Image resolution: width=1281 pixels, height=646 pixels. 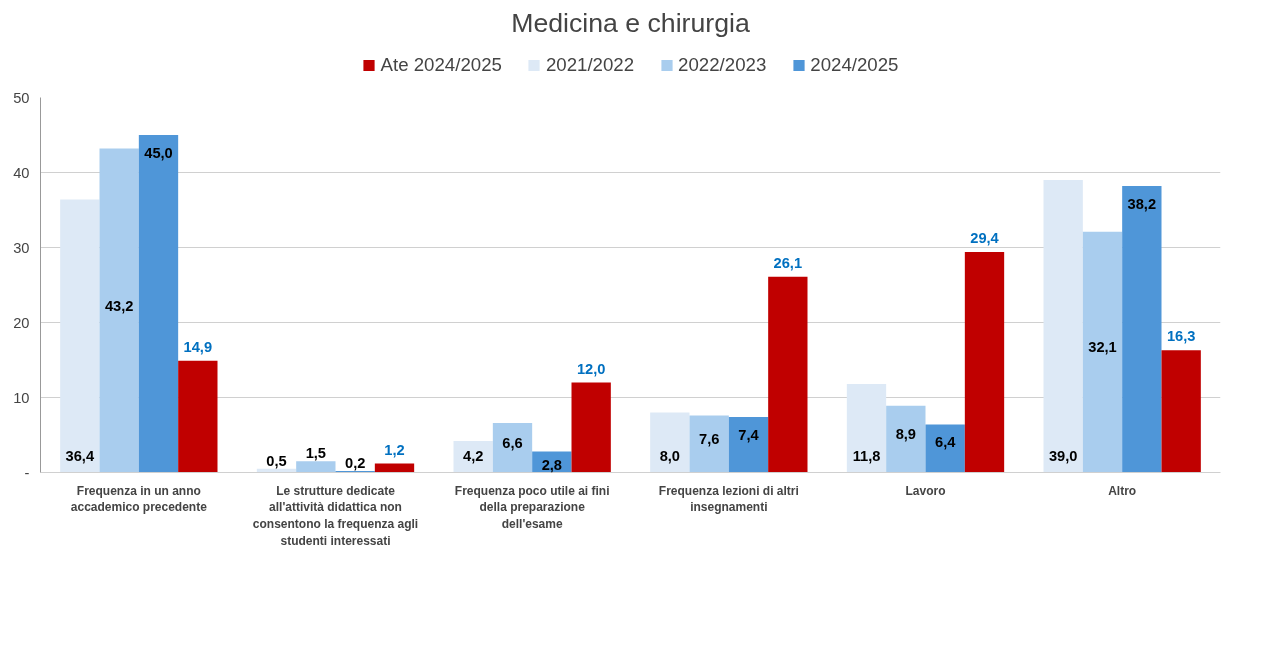 I want to click on legend-label: Ate 2024/2025, so click(x=441, y=64).